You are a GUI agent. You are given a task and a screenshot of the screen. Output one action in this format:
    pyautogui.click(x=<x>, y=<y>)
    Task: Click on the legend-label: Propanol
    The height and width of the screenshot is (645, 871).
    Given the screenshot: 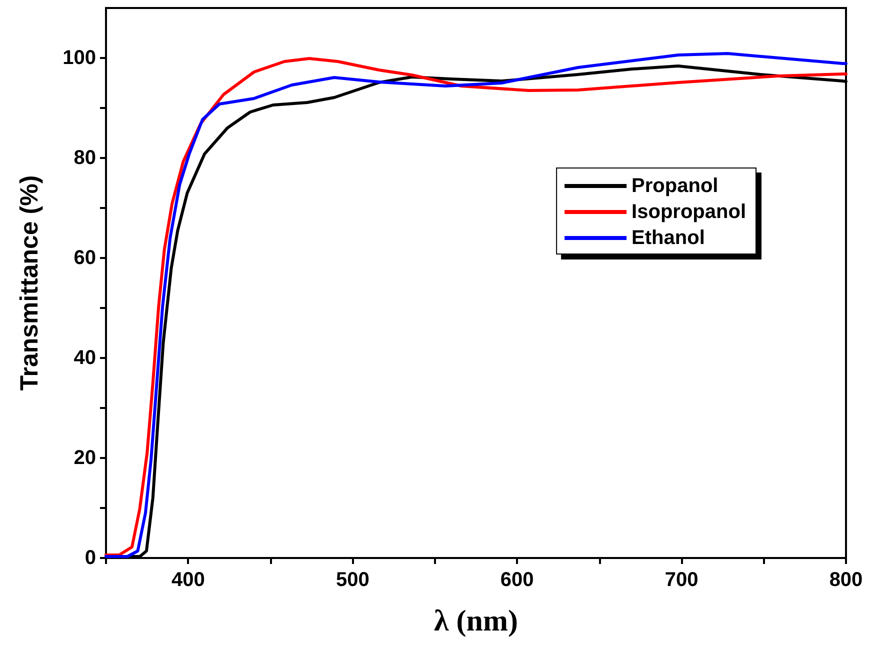 What is the action you would take?
    pyautogui.click(x=675, y=186)
    